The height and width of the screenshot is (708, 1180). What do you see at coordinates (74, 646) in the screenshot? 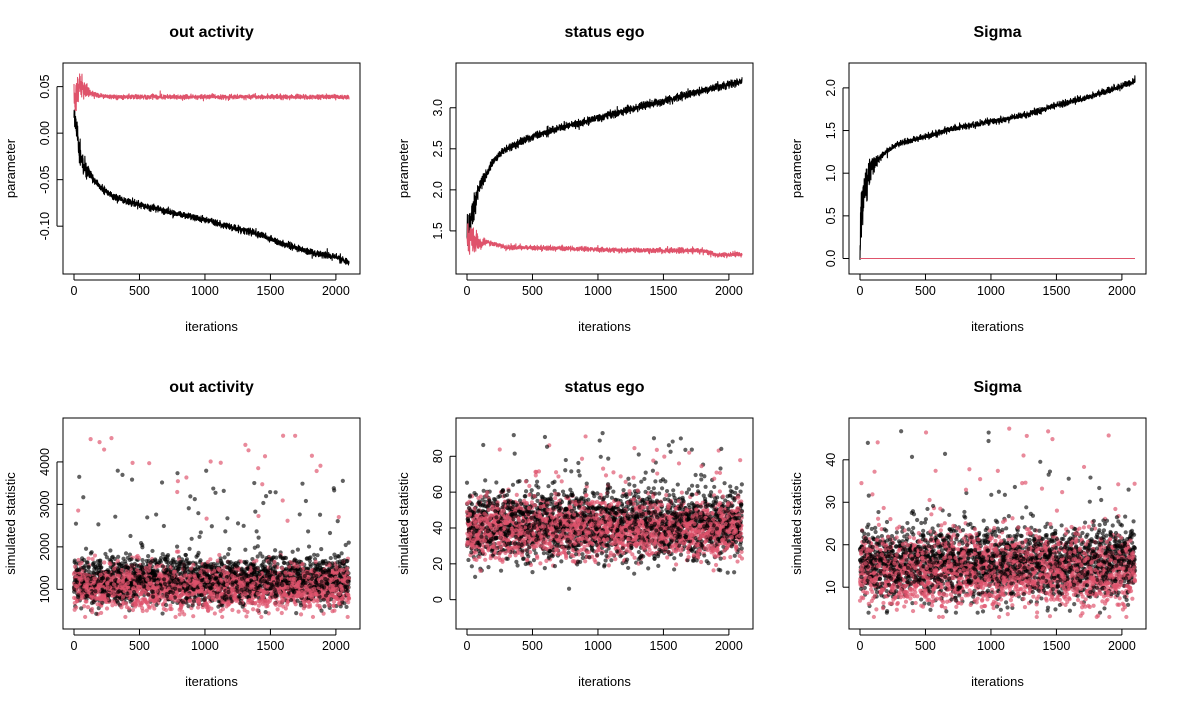
I see `x-tick-label: 0` at bounding box center [74, 646].